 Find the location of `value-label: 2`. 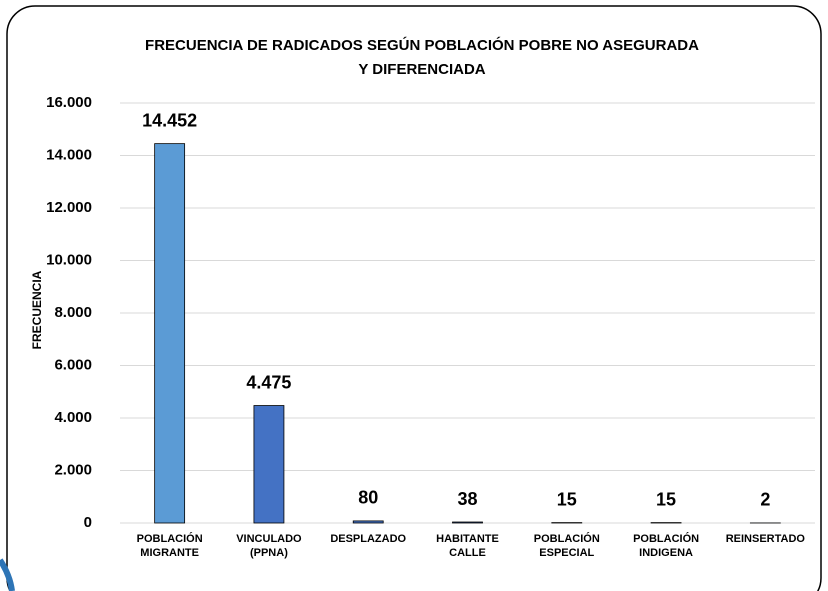

value-label: 2 is located at coordinates (765, 500).